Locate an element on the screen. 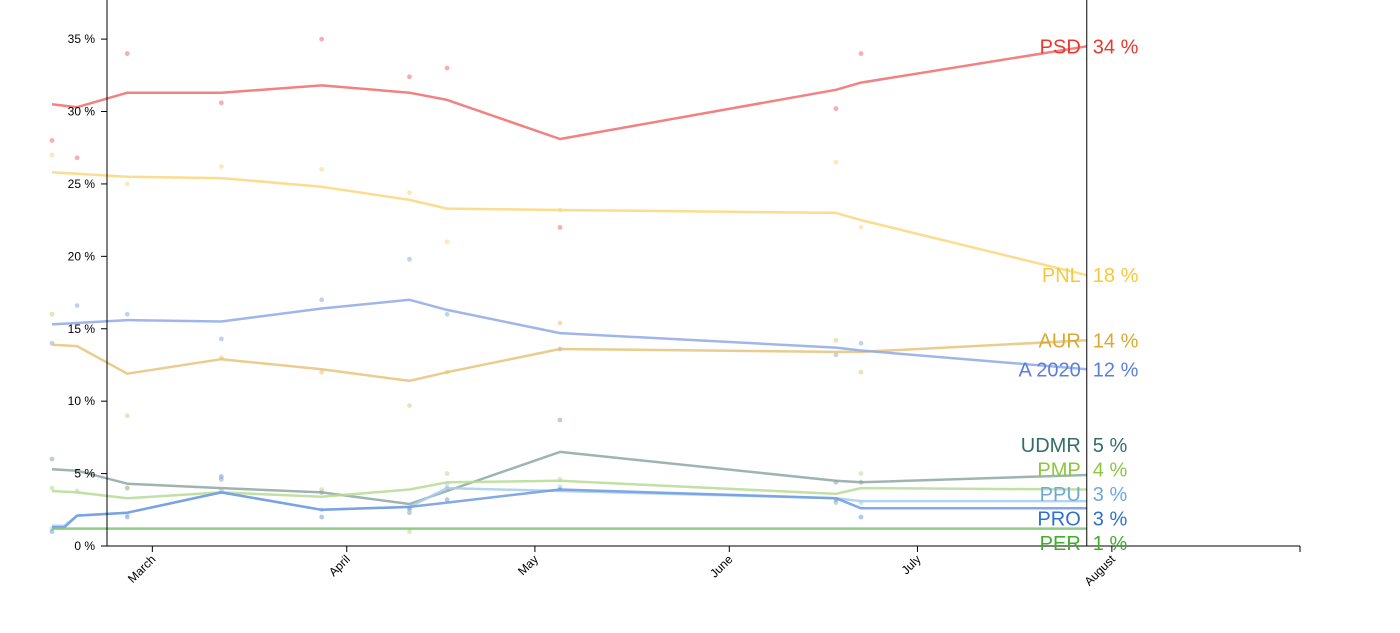 This screenshot has width=1400, height=633. series-value-pro: 3 % is located at coordinates (1110, 520).